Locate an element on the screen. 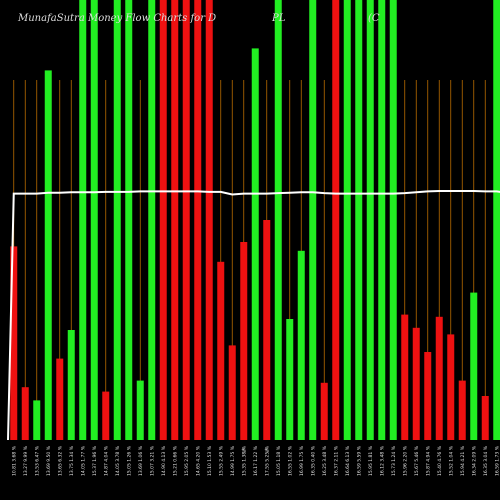  x-tick-label: 14.90 4.13 % is located at coordinates (164, 460).